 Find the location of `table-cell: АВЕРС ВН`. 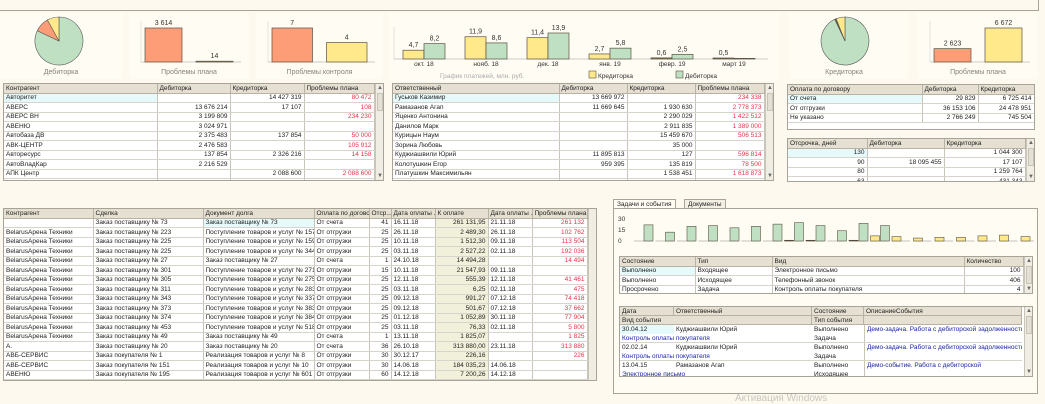

table-cell: АВЕРС ВН is located at coordinates (81, 117).